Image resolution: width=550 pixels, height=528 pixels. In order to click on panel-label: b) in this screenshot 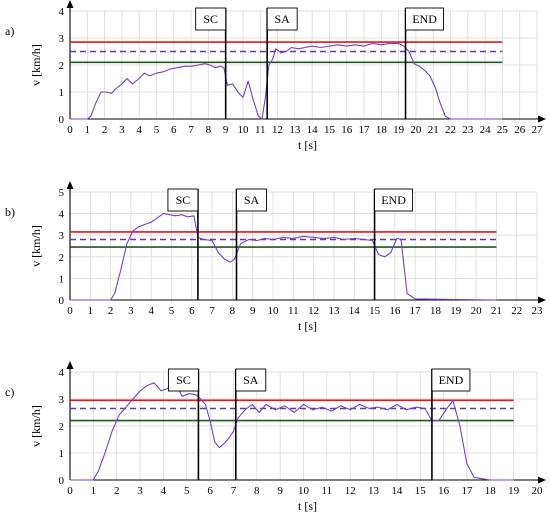, I will do `click(10, 212)`.